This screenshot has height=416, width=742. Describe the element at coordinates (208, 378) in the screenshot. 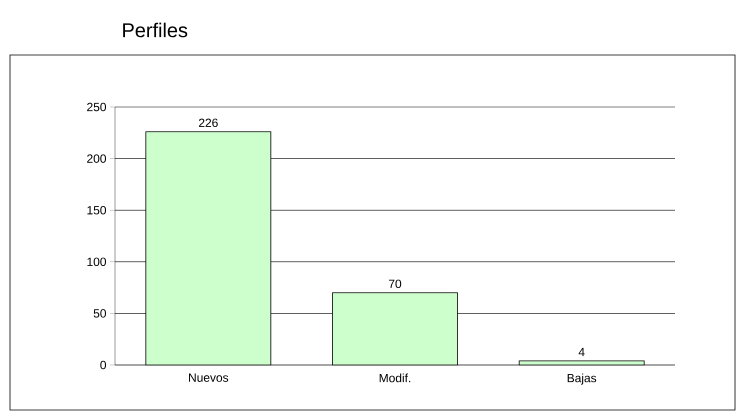

I see `x-tick-label: Nuevos` at that location.